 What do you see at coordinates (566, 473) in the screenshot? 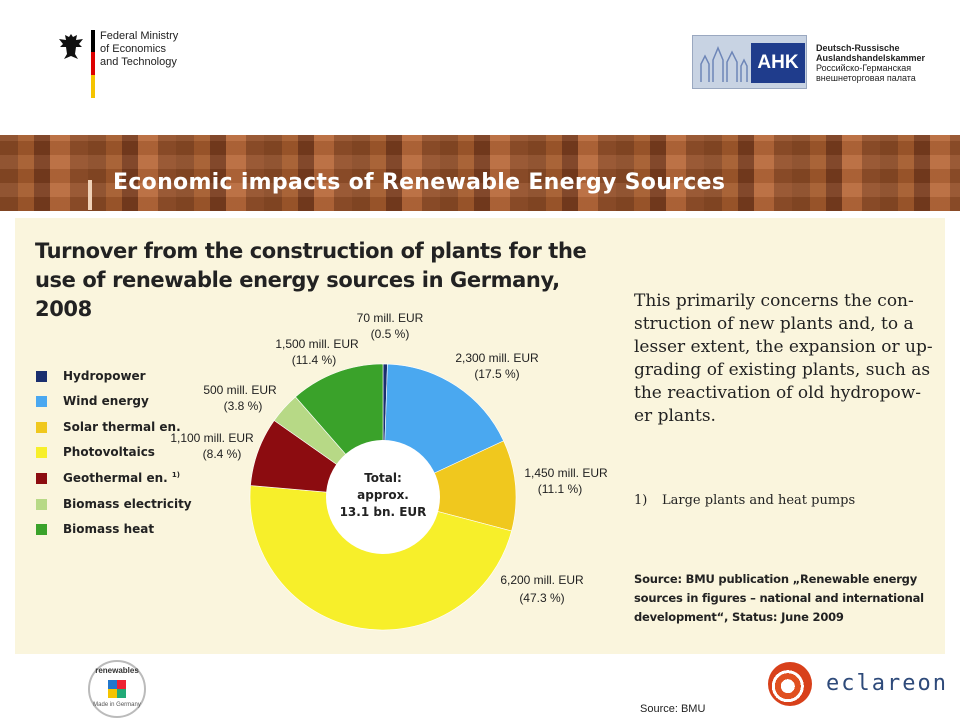
I see `slice-label-solar-thermal-value: 1,450 mill. EUR` at bounding box center [566, 473].